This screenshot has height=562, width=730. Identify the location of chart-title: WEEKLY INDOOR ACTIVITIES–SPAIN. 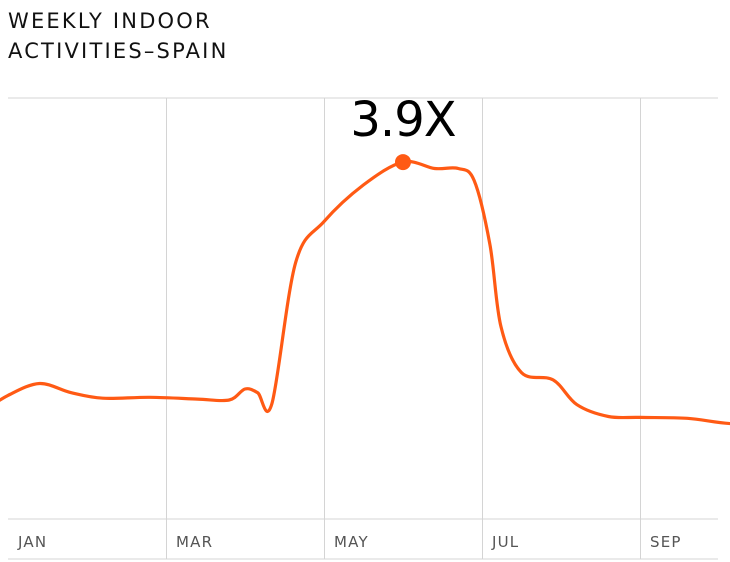
(118, 36).